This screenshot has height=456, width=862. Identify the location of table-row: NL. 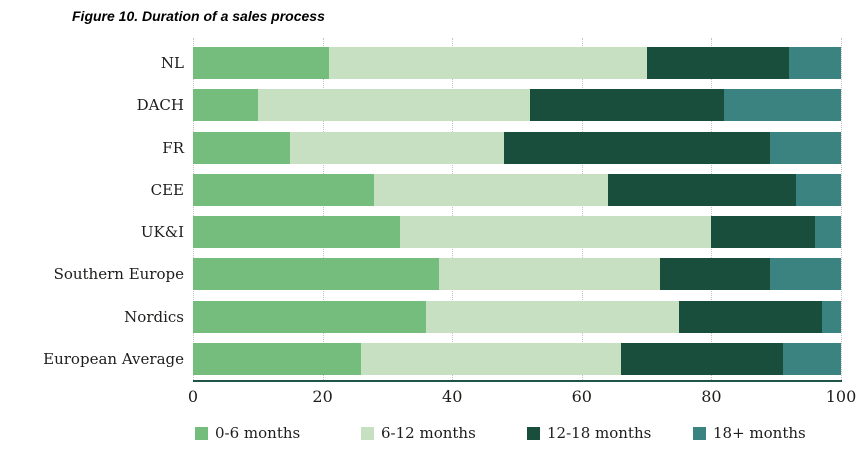
(420, 63).